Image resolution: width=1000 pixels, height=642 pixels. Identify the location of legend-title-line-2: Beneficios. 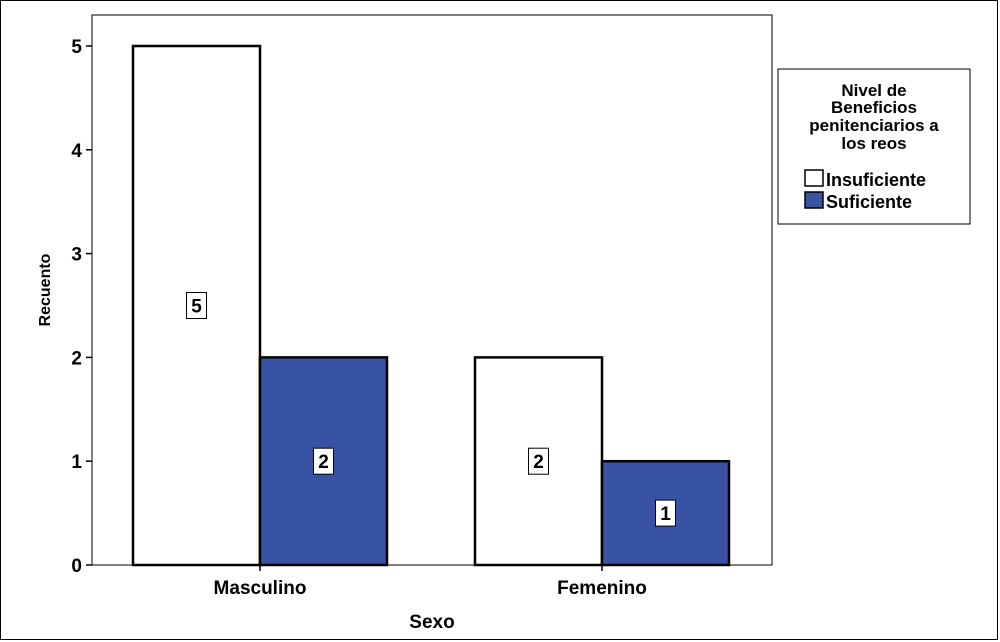
(874, 107).